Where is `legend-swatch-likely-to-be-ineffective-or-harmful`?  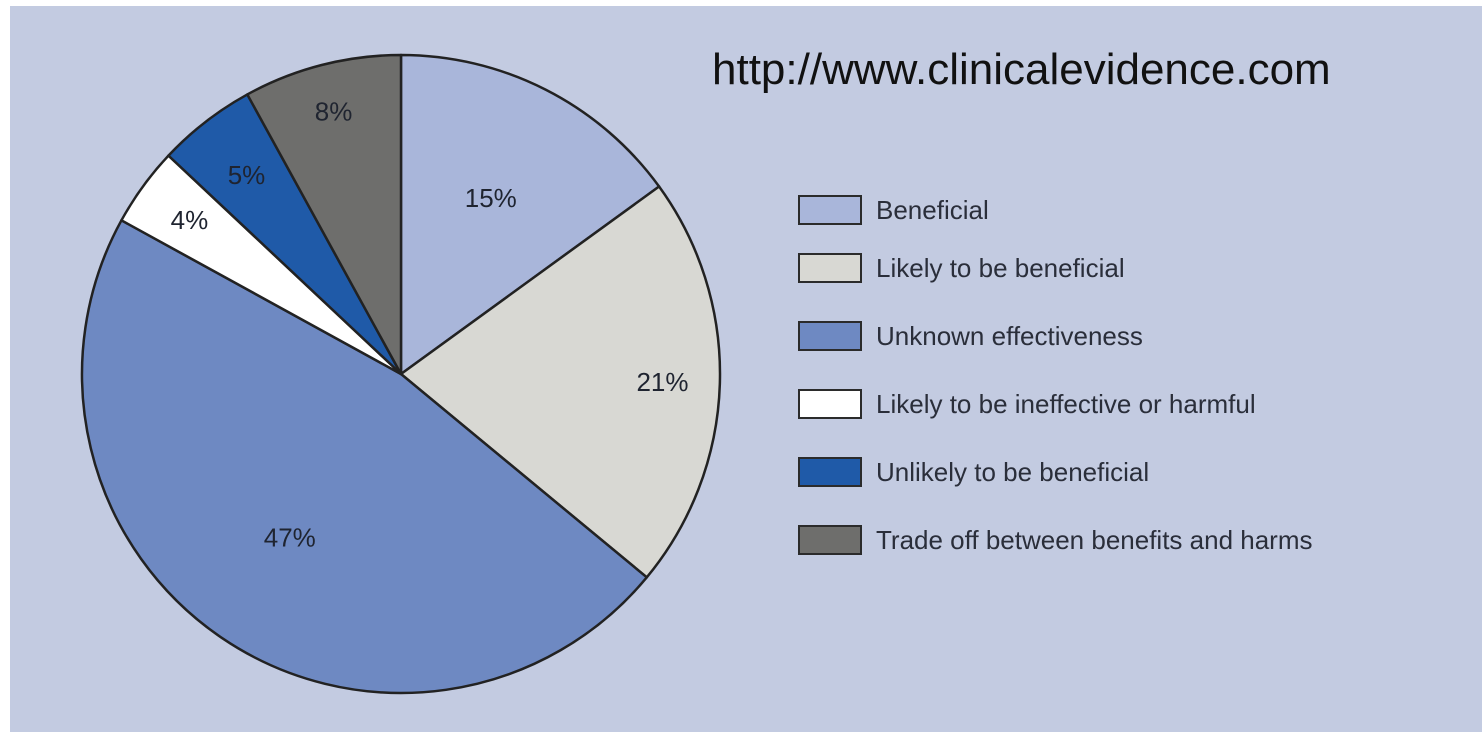 legend-swatch-likely-to-be-ineffective-or-harmful is located at coordinates (830, 404).